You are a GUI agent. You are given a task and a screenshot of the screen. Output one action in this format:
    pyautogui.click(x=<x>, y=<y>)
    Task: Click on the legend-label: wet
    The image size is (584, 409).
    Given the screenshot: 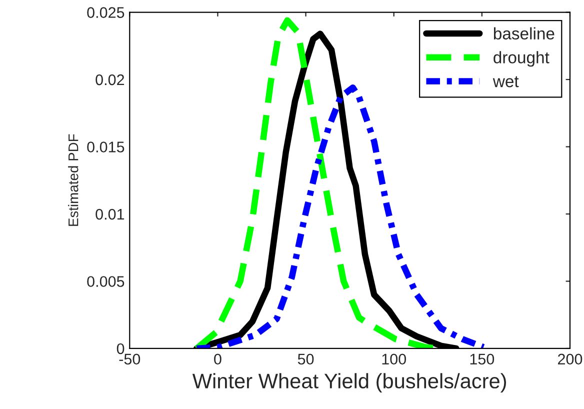 What is the action you would take?
    pyautogui.click(x=505, y=82)
    